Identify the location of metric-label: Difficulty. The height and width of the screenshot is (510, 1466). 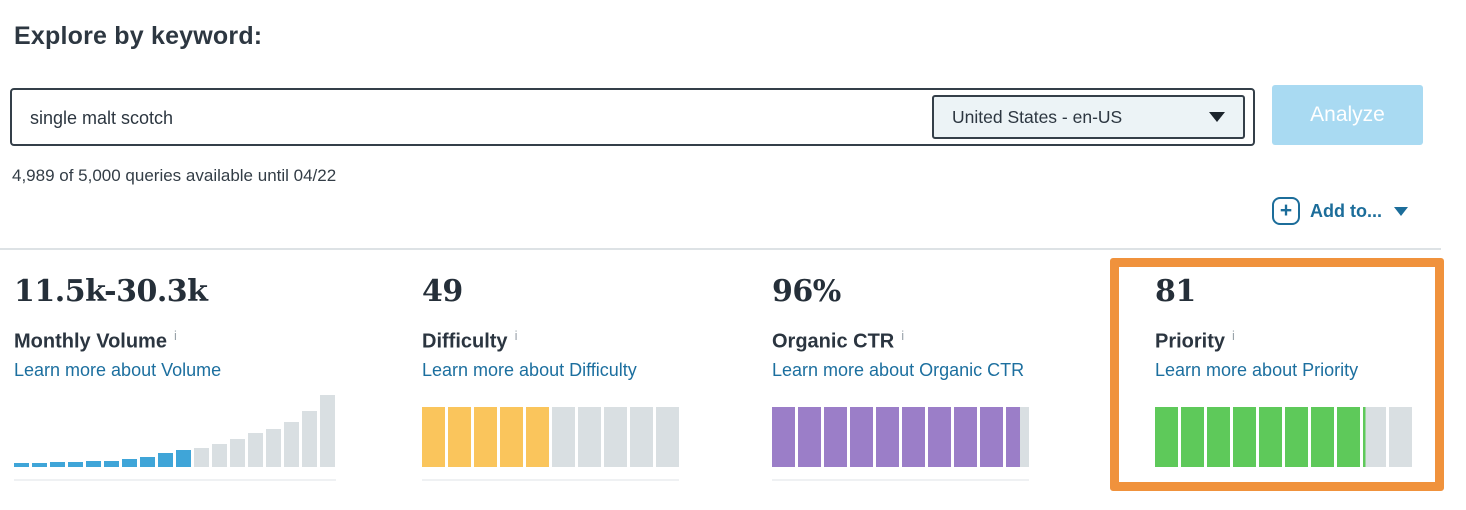
(465, 341).